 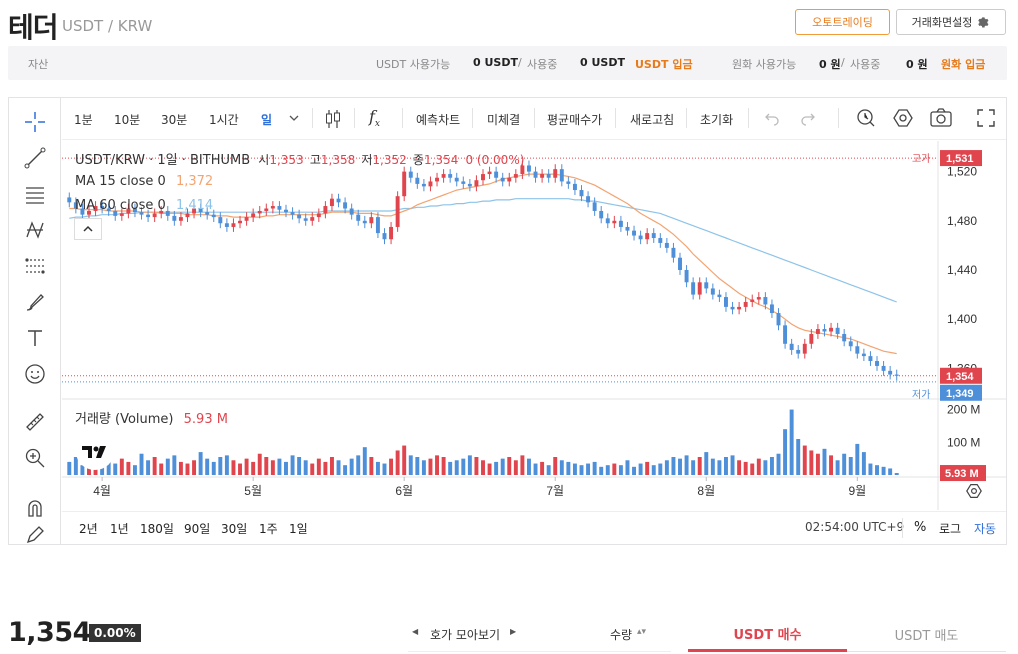 What do you see at coordinates (926, 635) in the screenshot?
I see `tab-sell: USDT 매도` at bounding box center [926, 635].